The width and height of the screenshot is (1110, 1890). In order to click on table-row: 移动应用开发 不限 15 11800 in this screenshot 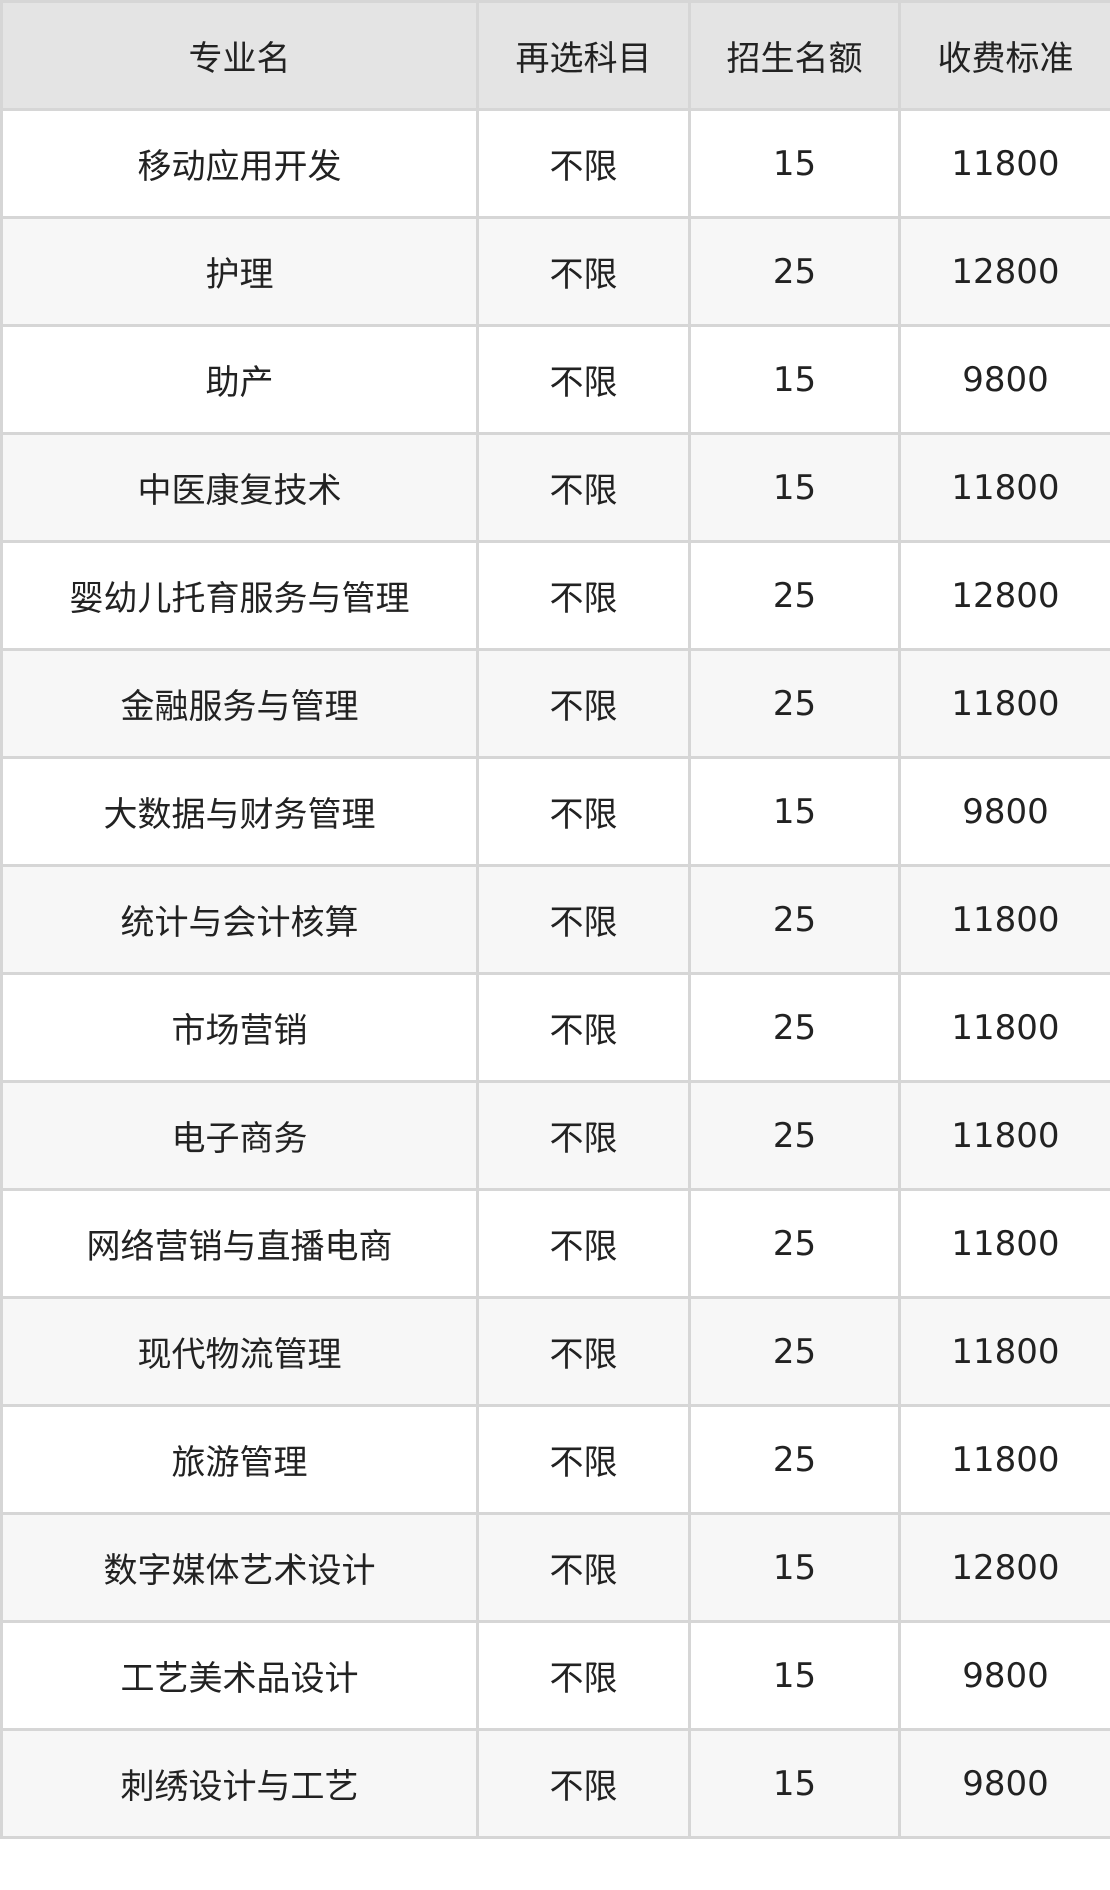, I will do `click(555, 163)`.